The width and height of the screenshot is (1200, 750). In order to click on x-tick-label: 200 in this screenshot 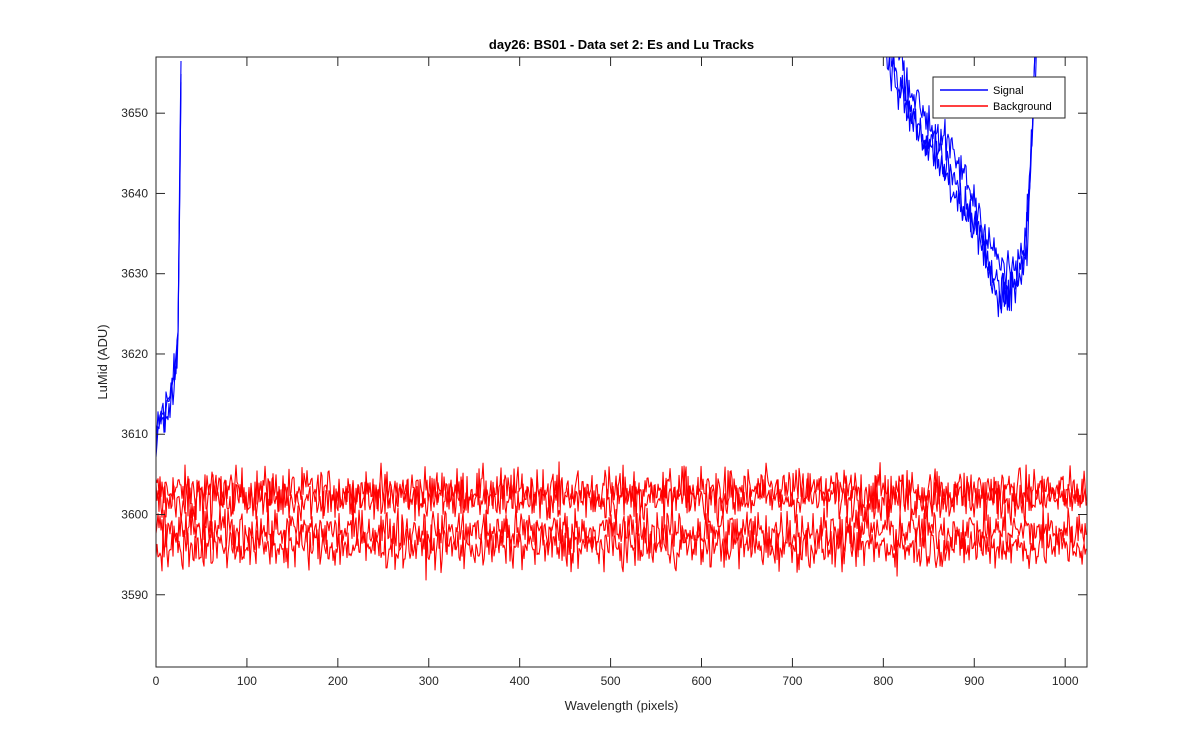, I will do `click(338, 681)`.